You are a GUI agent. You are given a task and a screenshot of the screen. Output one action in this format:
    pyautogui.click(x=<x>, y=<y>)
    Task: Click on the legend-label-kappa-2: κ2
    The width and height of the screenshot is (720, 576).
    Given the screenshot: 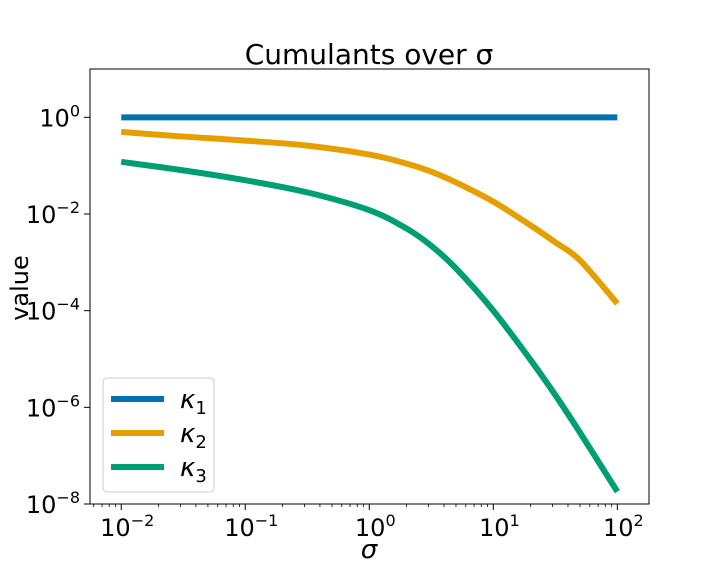 What is the action you would take?
    pyautogui.click(x=193, y=436)
    